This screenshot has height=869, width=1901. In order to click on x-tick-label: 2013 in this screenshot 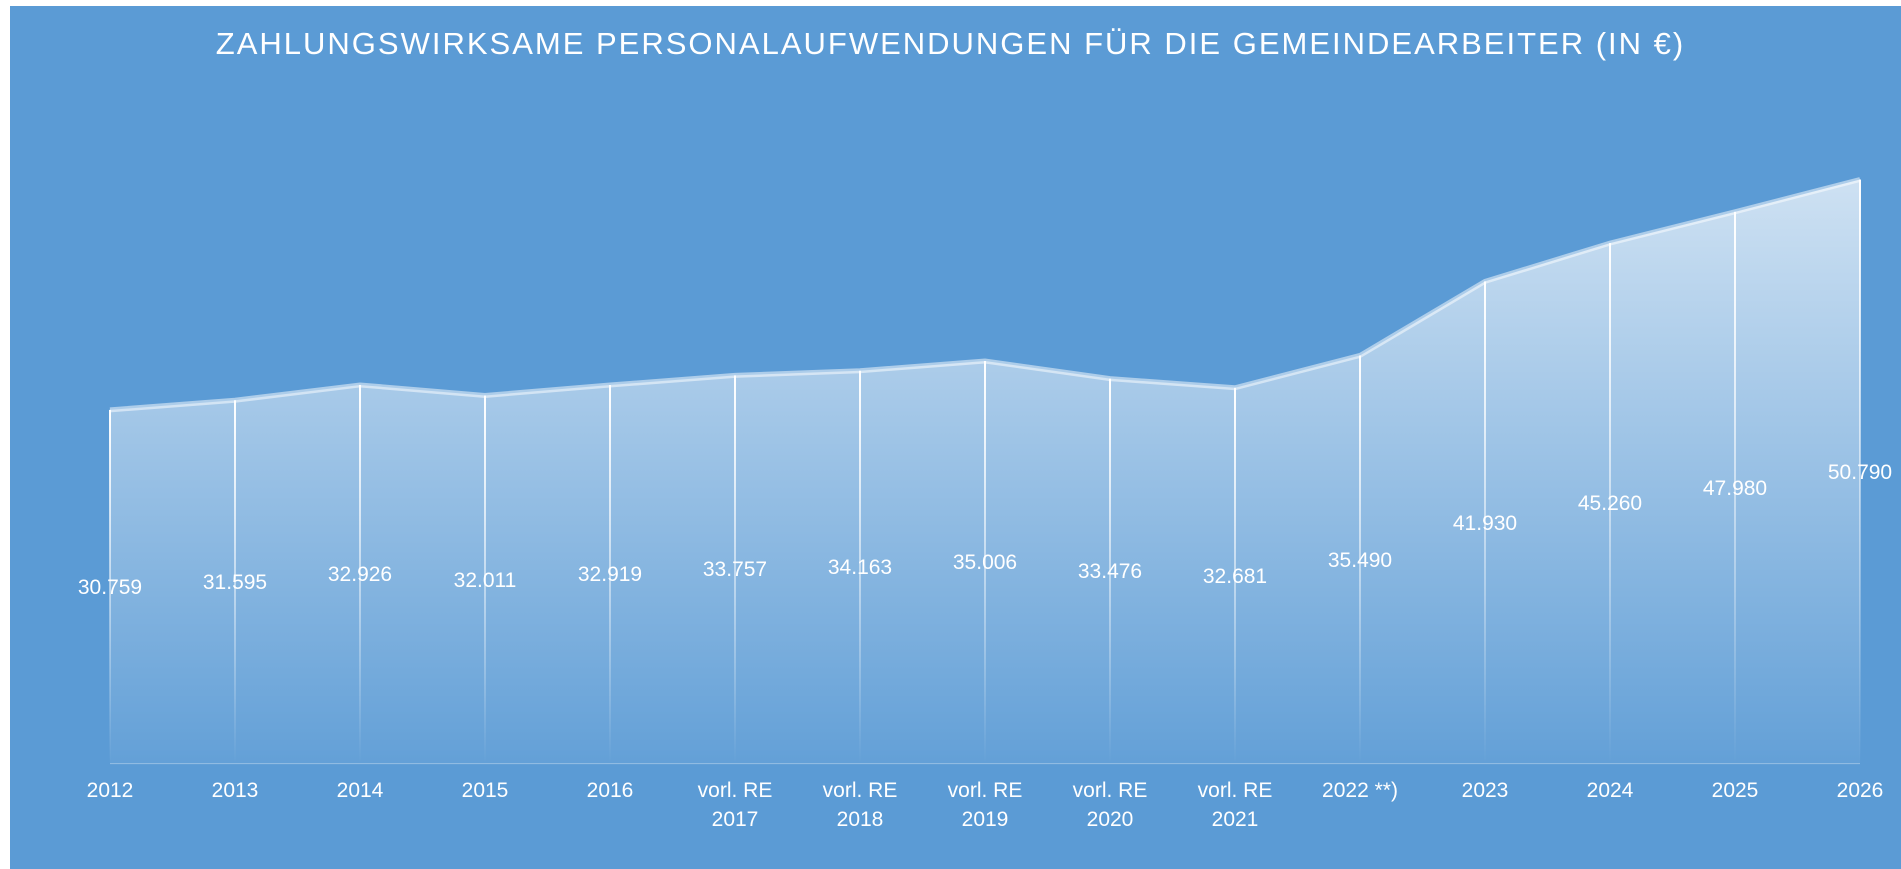, I will do `click(235, 790)`.